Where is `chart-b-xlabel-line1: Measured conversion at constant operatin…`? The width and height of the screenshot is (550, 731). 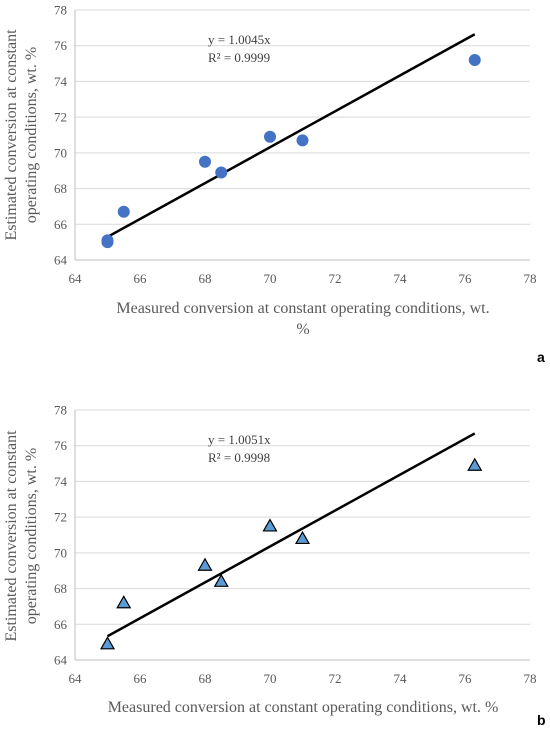
chart-b-xlabel-line1: Measured conversion at constant operatin… is located at coordinates (303, 707).